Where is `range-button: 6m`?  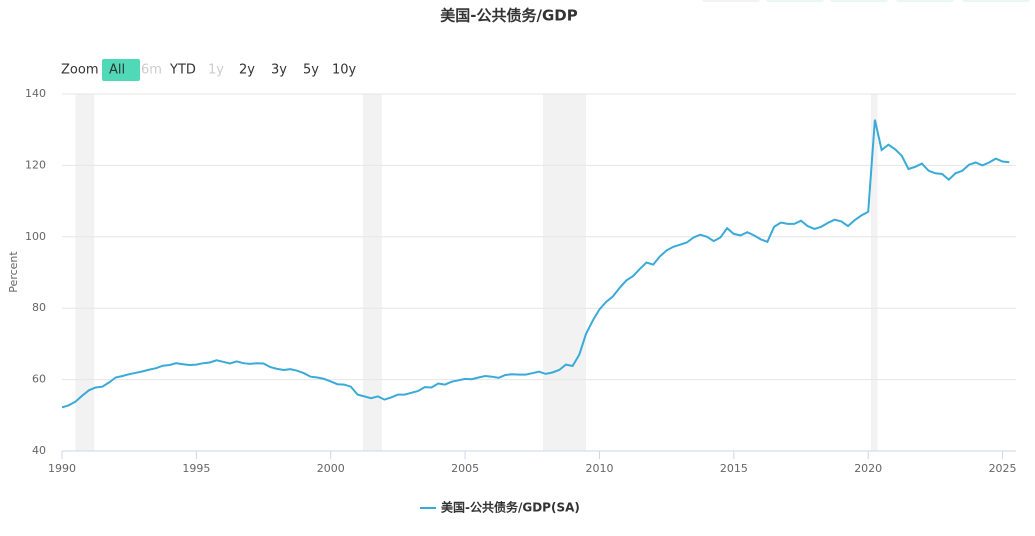 range-button: 6m is located at coordinates (151, 70).